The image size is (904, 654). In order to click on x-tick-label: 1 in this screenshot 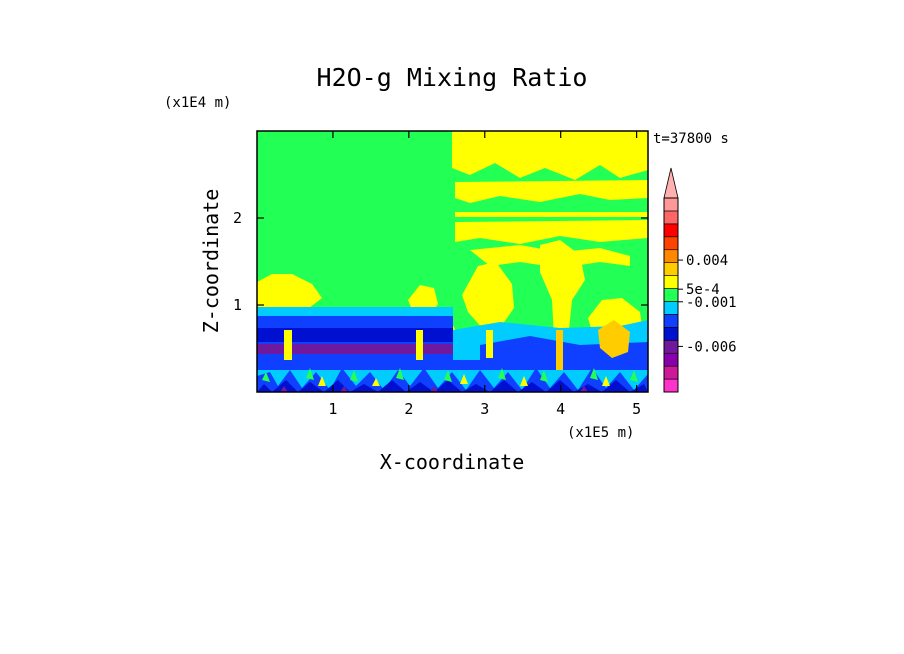, I will do `click(332, 409)`.